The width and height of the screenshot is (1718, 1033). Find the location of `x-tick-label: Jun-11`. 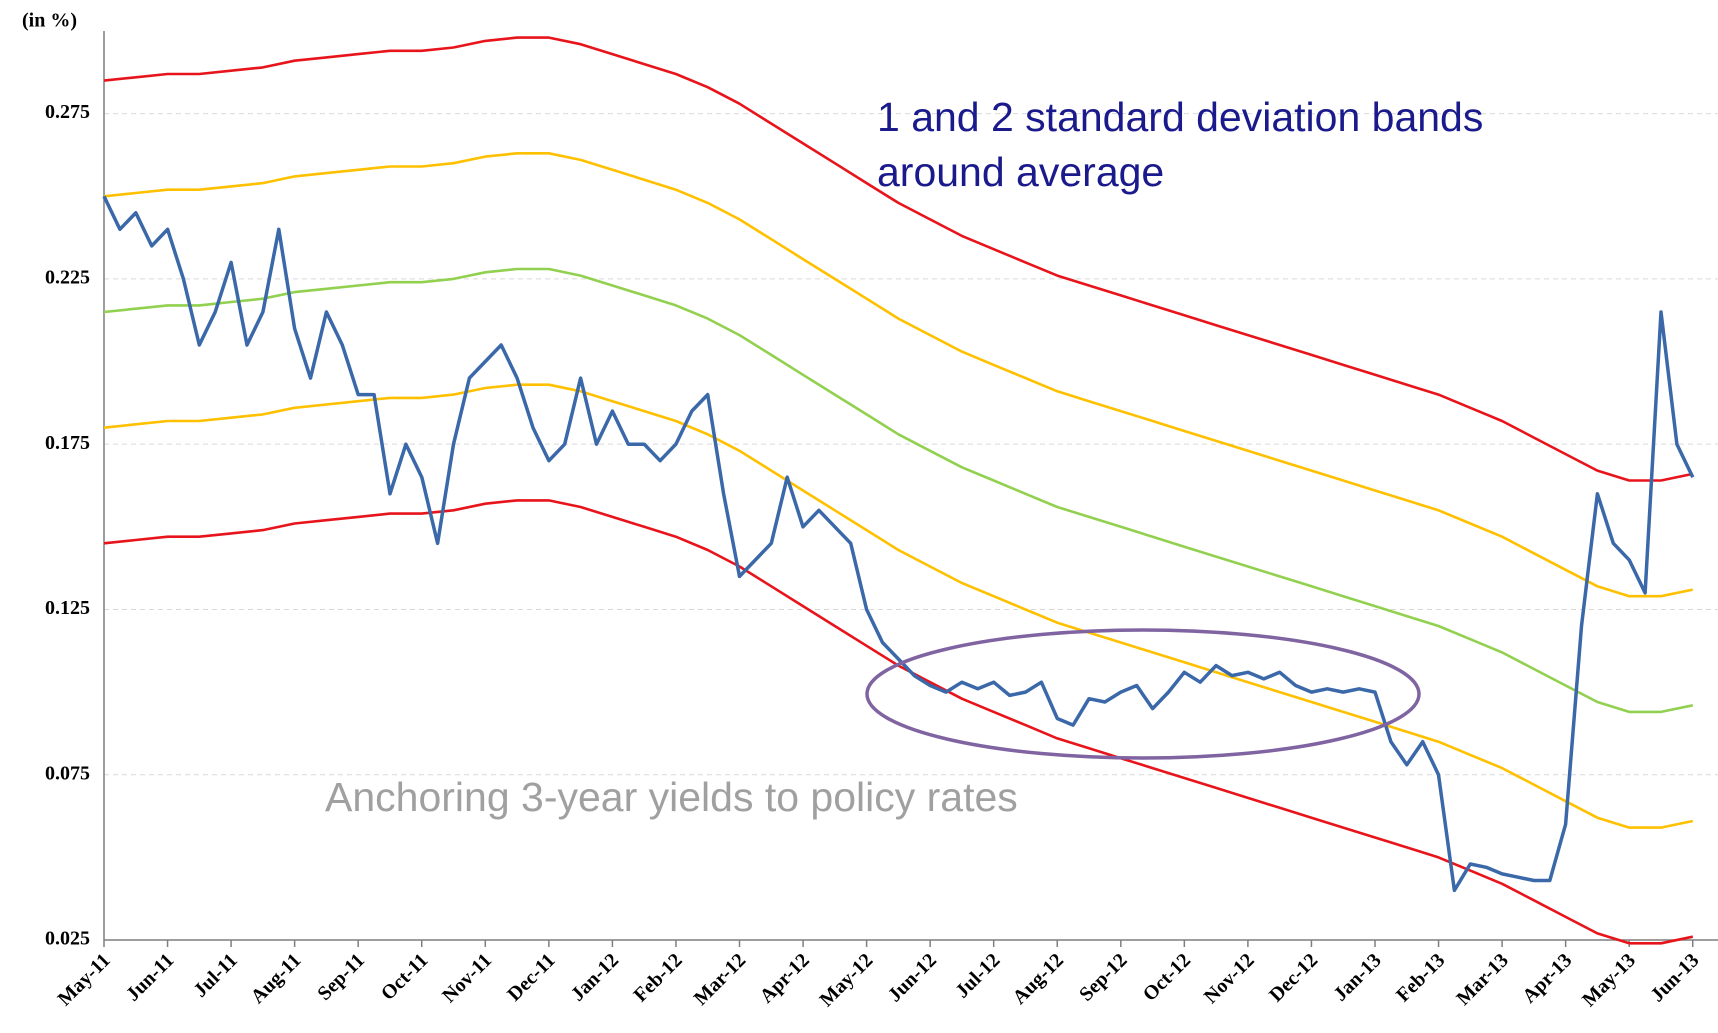

x-tick-label: Jun-11 is located at coordinates (150, 977).